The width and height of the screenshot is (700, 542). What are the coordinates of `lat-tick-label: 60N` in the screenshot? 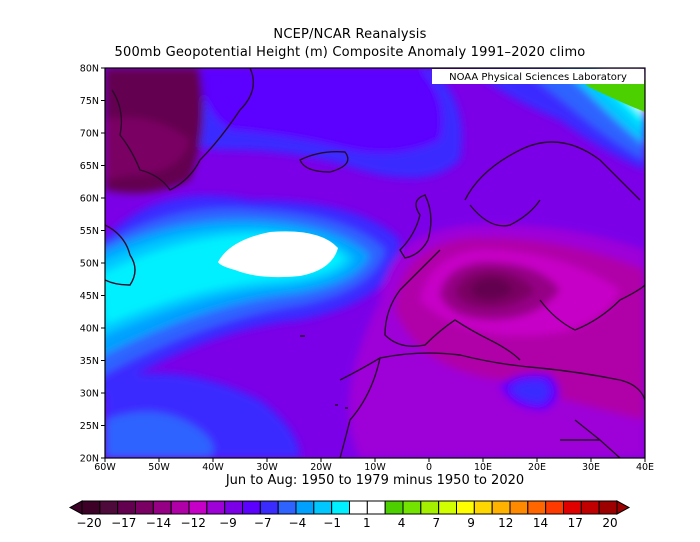 It's located at (89, 199).